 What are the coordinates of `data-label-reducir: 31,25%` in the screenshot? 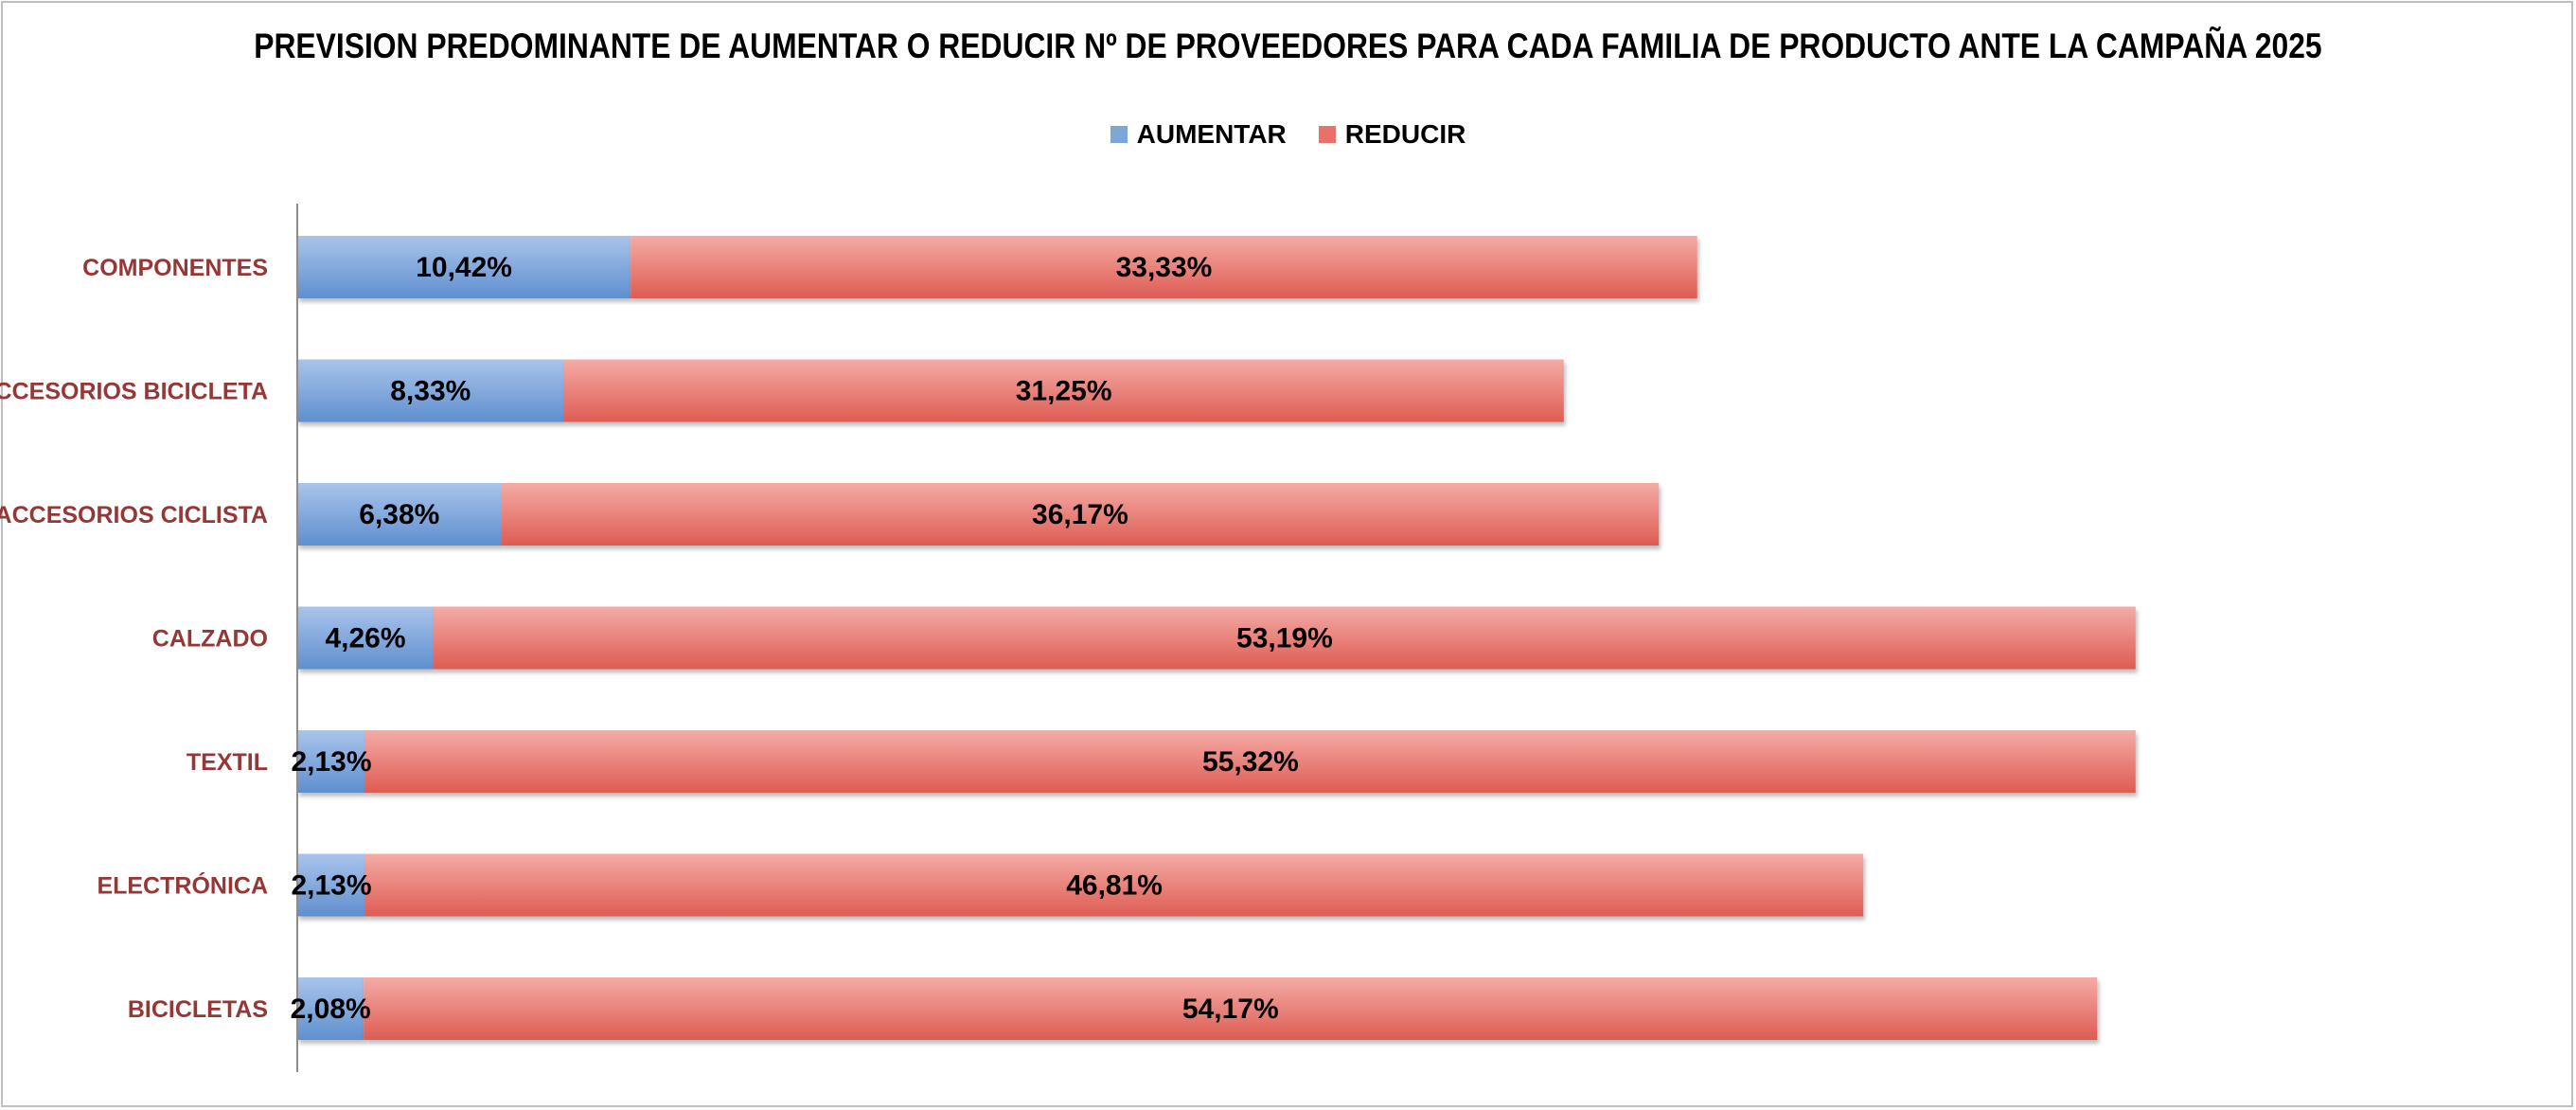 It's located at (1064, 392).